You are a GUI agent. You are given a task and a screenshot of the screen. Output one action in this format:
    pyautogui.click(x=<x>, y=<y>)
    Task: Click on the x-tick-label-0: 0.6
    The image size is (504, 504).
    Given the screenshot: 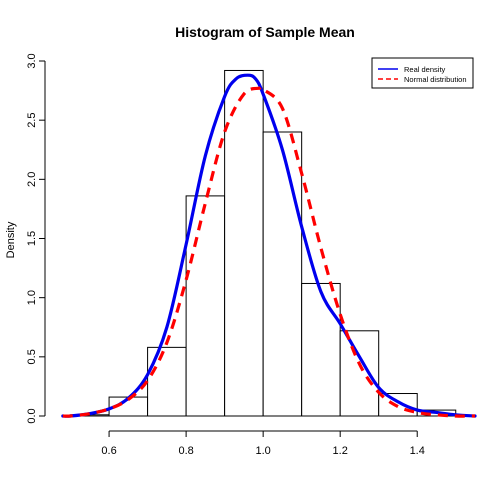 What is the action you would take?
    pyautogui.click(x=108, y=451)
    